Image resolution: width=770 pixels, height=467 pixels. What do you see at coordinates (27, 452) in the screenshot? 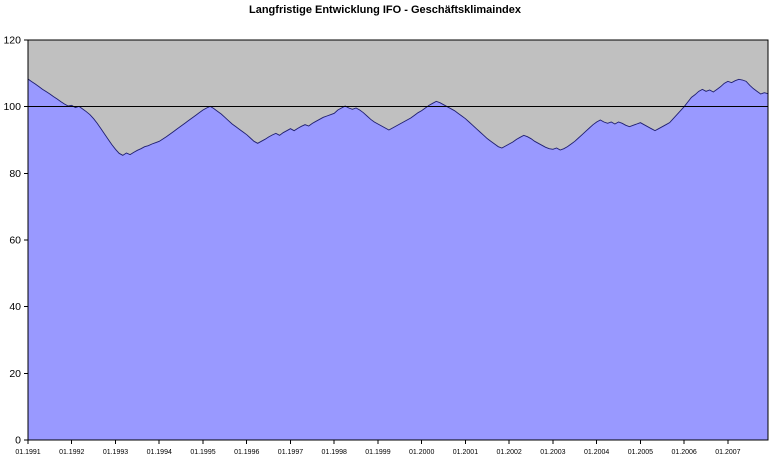
I see `x-axis-label: 01.1991` at bounding box center [27, 452].